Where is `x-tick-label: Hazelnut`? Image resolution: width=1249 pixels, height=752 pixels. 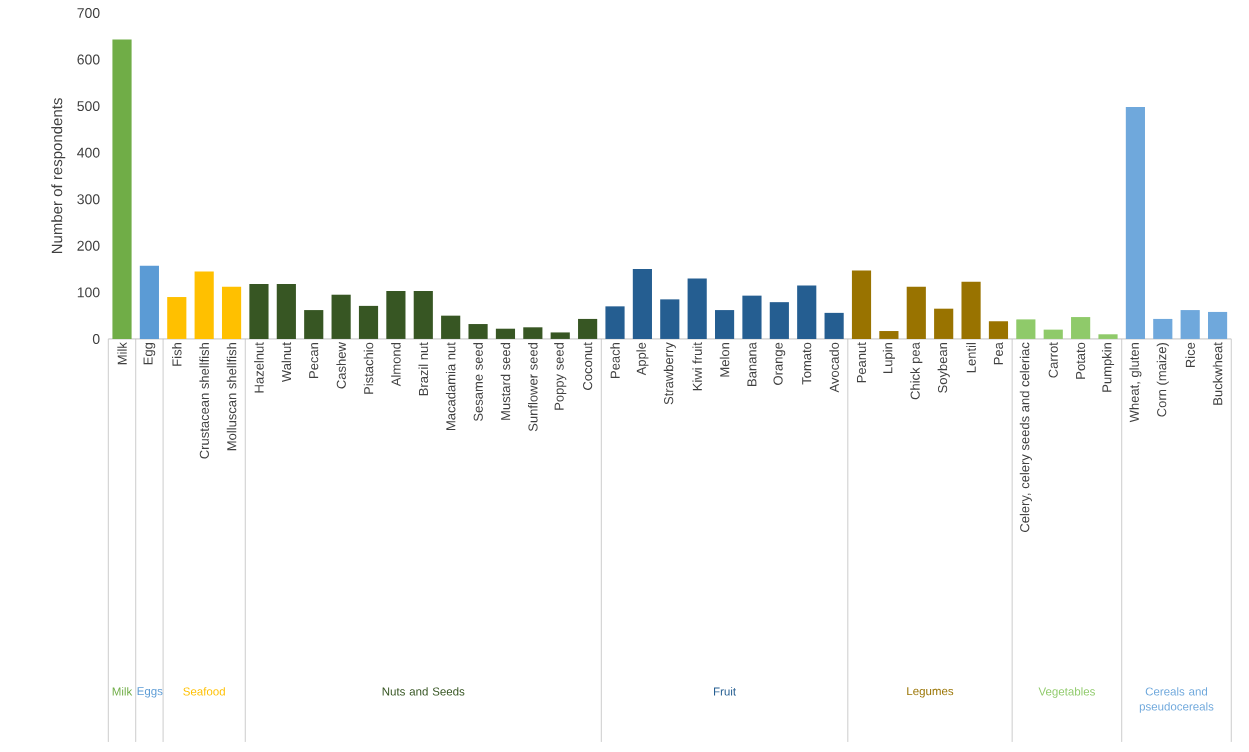 x-tick-label: Hazelnut is located at coordinates (259, 367).